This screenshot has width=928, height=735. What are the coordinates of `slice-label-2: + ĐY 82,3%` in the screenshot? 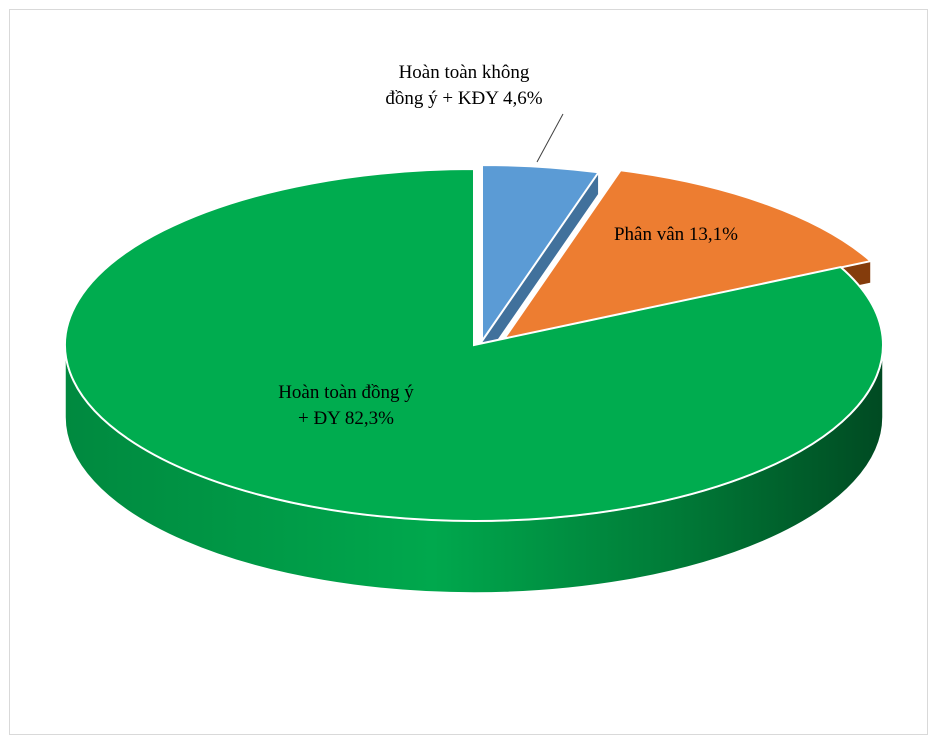 It's located at (346, 418).